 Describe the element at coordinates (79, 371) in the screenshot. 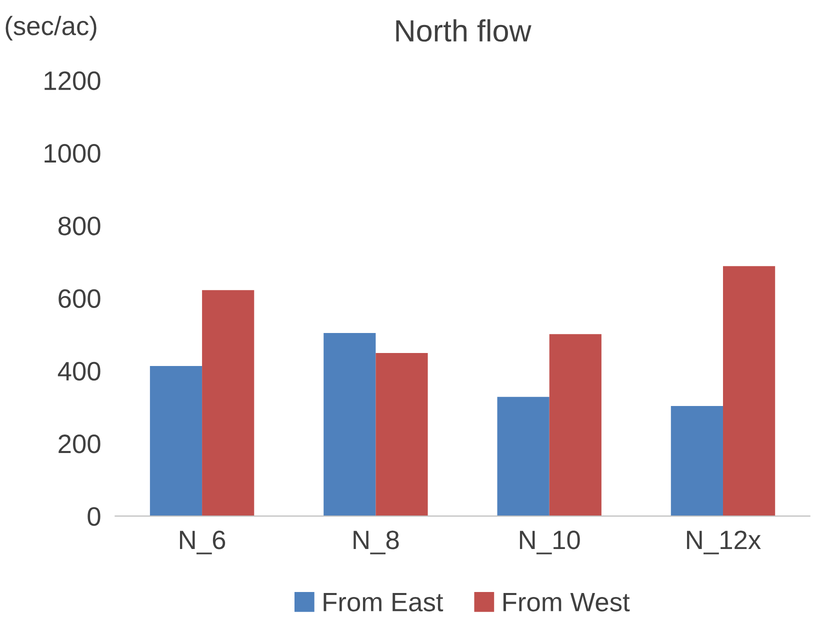

I see `y-tick-label: 400` at that location.